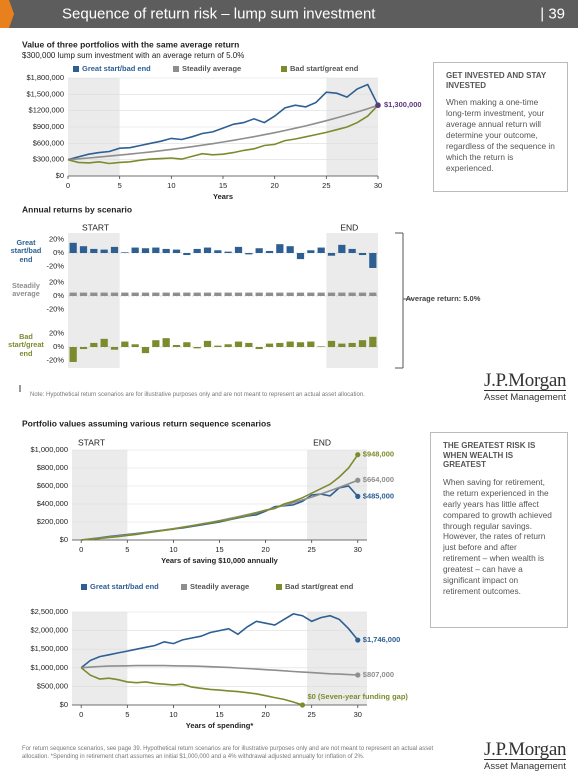 Image resolution: width=578 pixels, height=780 pixels. What do you see at coordinates (322, 442) in the screenshot?
I see `end-label: END` at bounding box center [322, 442].